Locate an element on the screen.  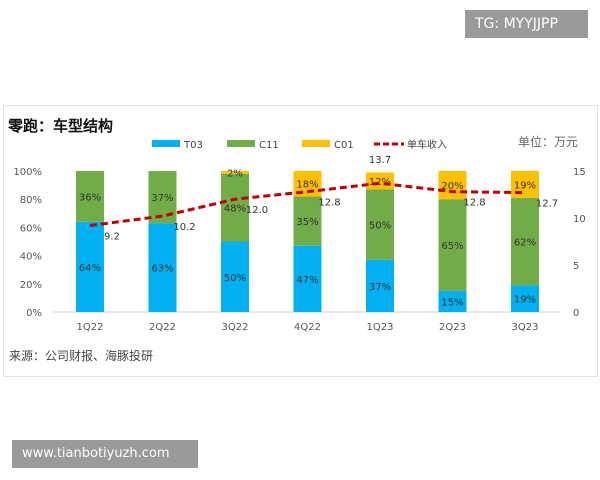
source-note: 来源：公司财报、海豚投研 is located at coordinates (81, 355).